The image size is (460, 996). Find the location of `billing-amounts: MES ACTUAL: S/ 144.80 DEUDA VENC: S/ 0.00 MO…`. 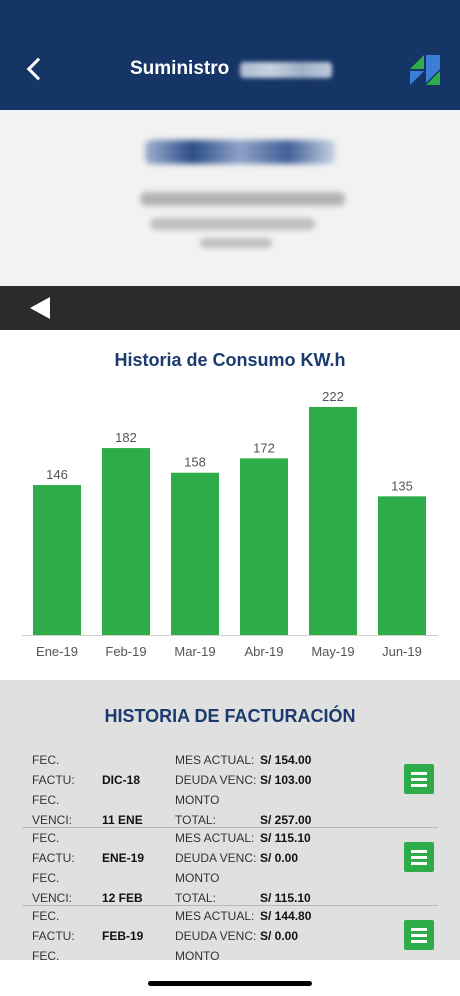

billing-amounts: MES ACTUAL: S/ 144.80 DEUDA VENC: S/ 0.00 MO… is located at coordinates (243, 933).